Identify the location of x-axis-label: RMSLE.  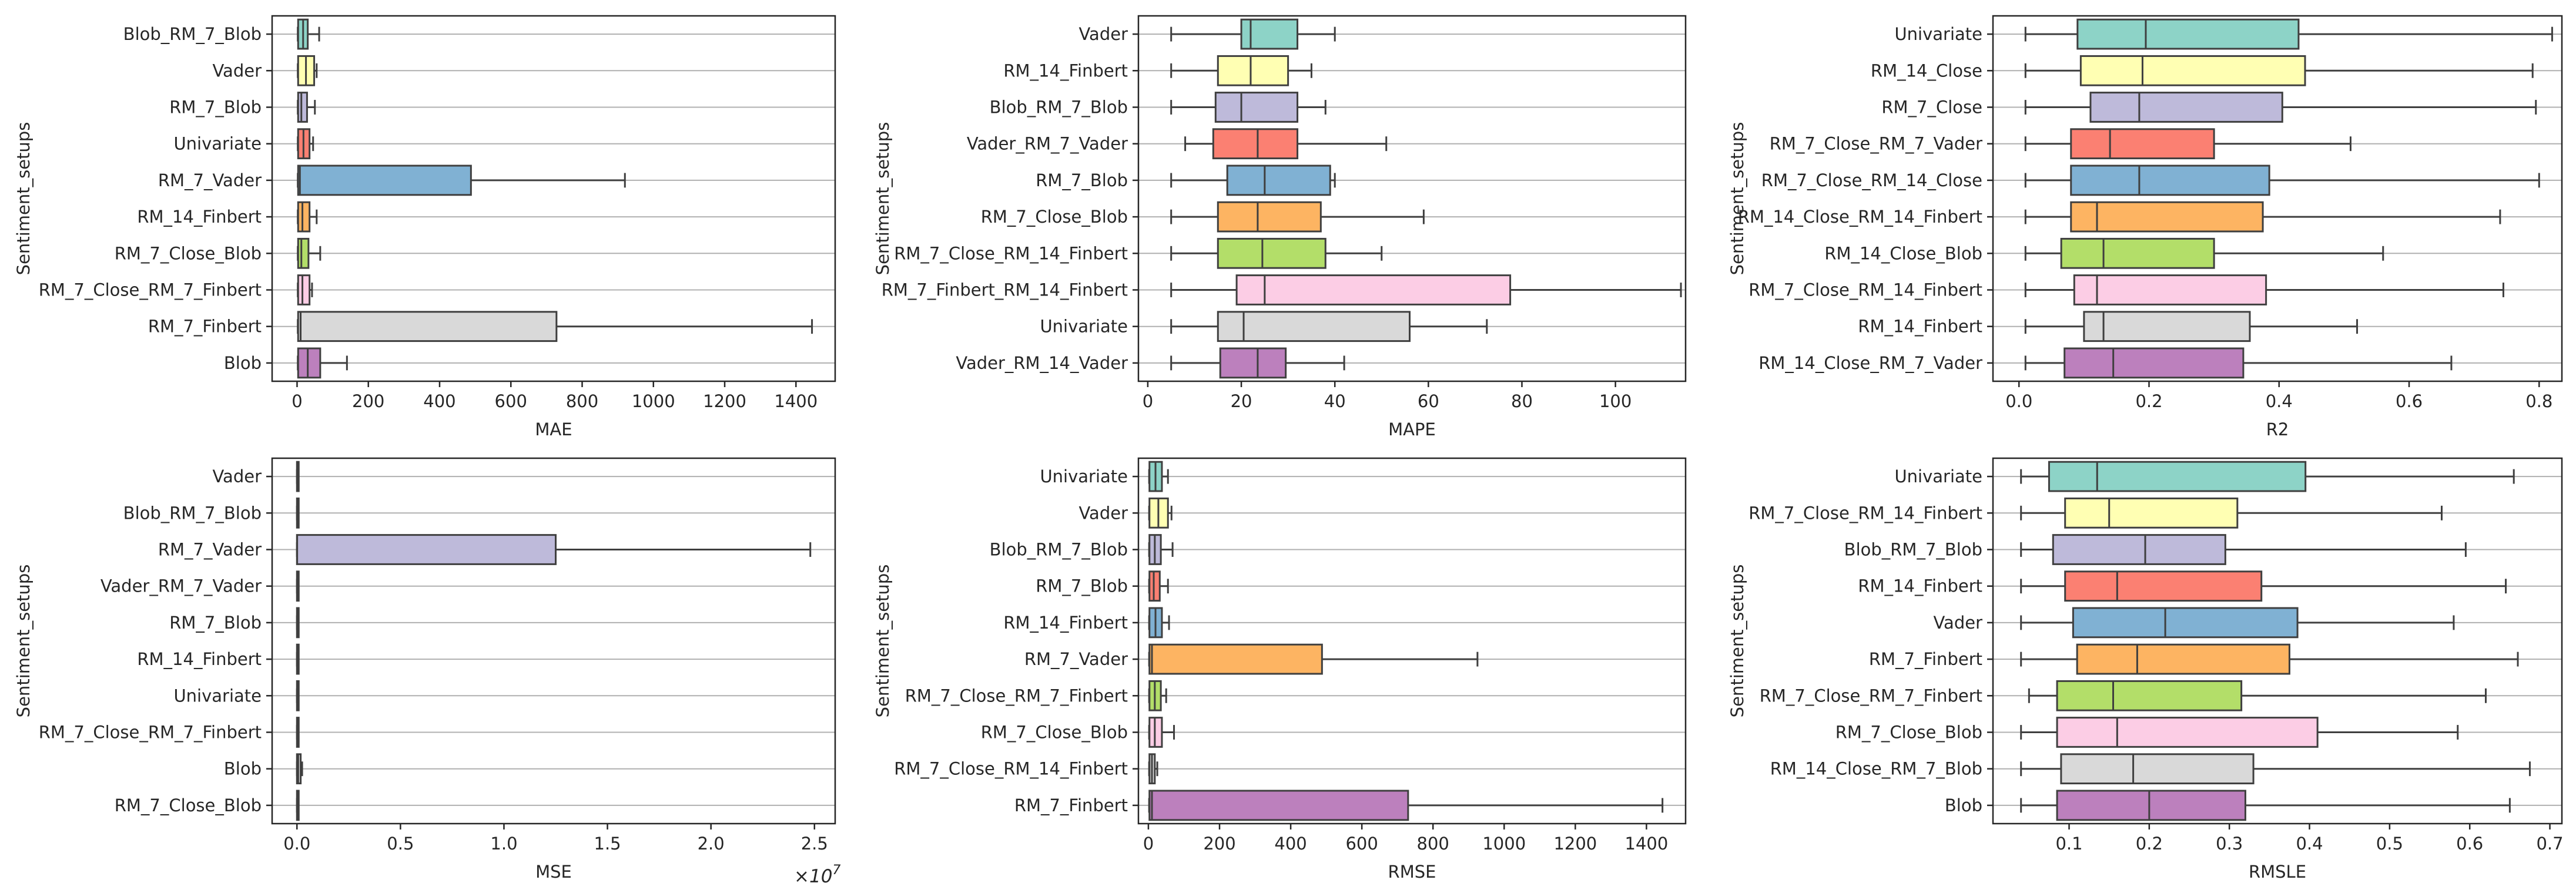
(2277, 872).